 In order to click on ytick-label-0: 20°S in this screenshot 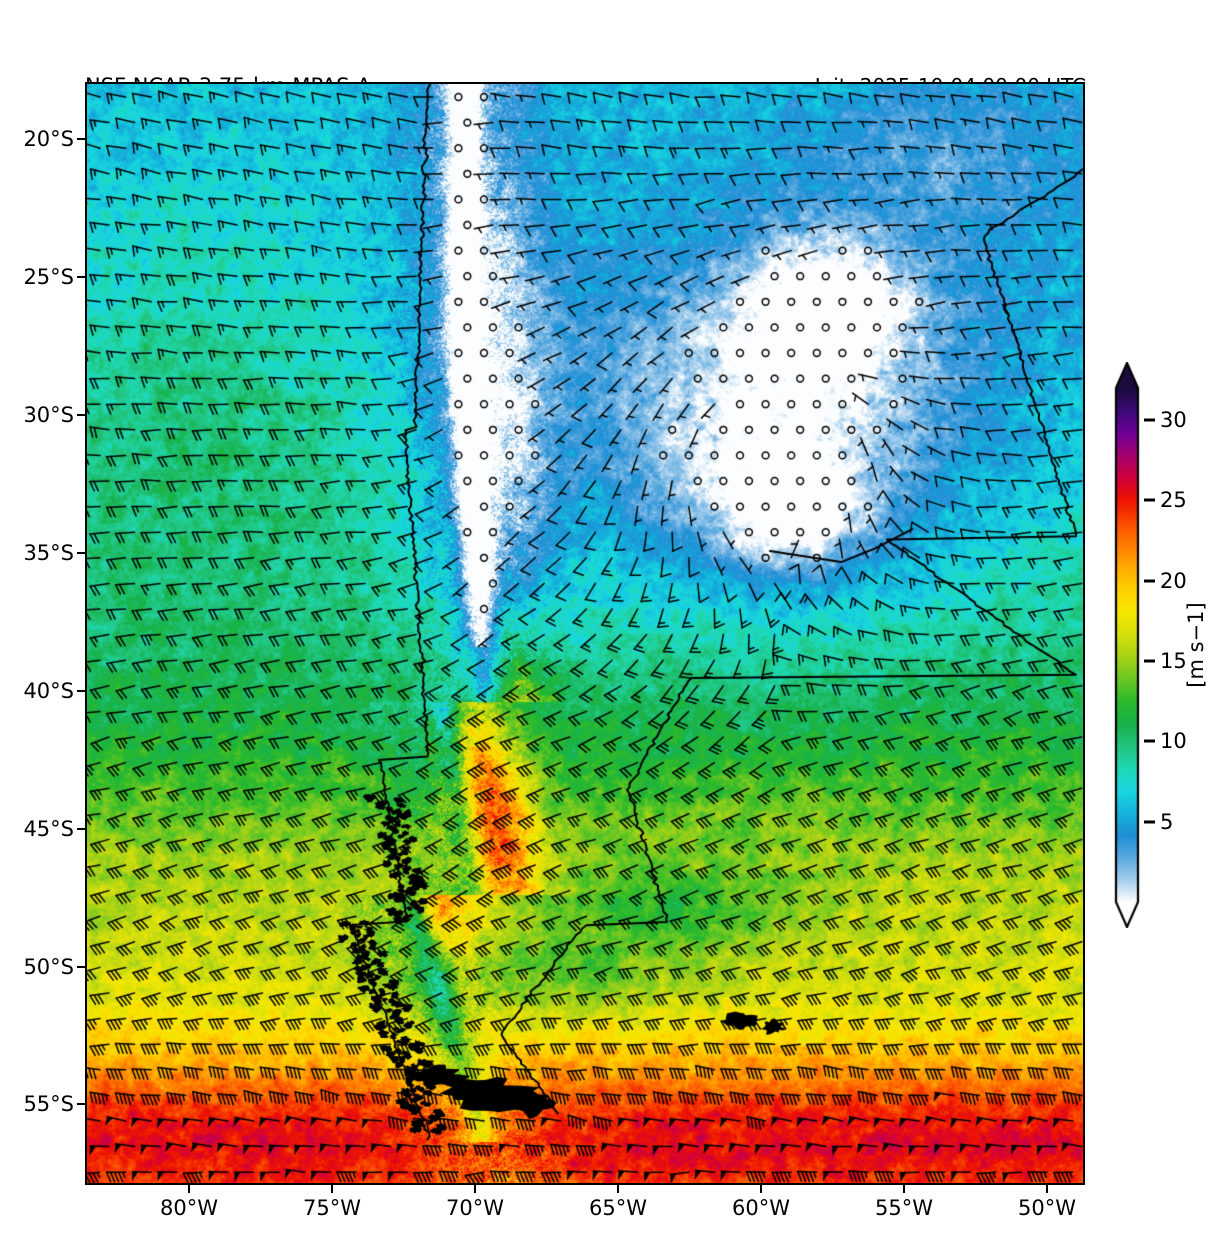, I will do `click(48, 139)`.